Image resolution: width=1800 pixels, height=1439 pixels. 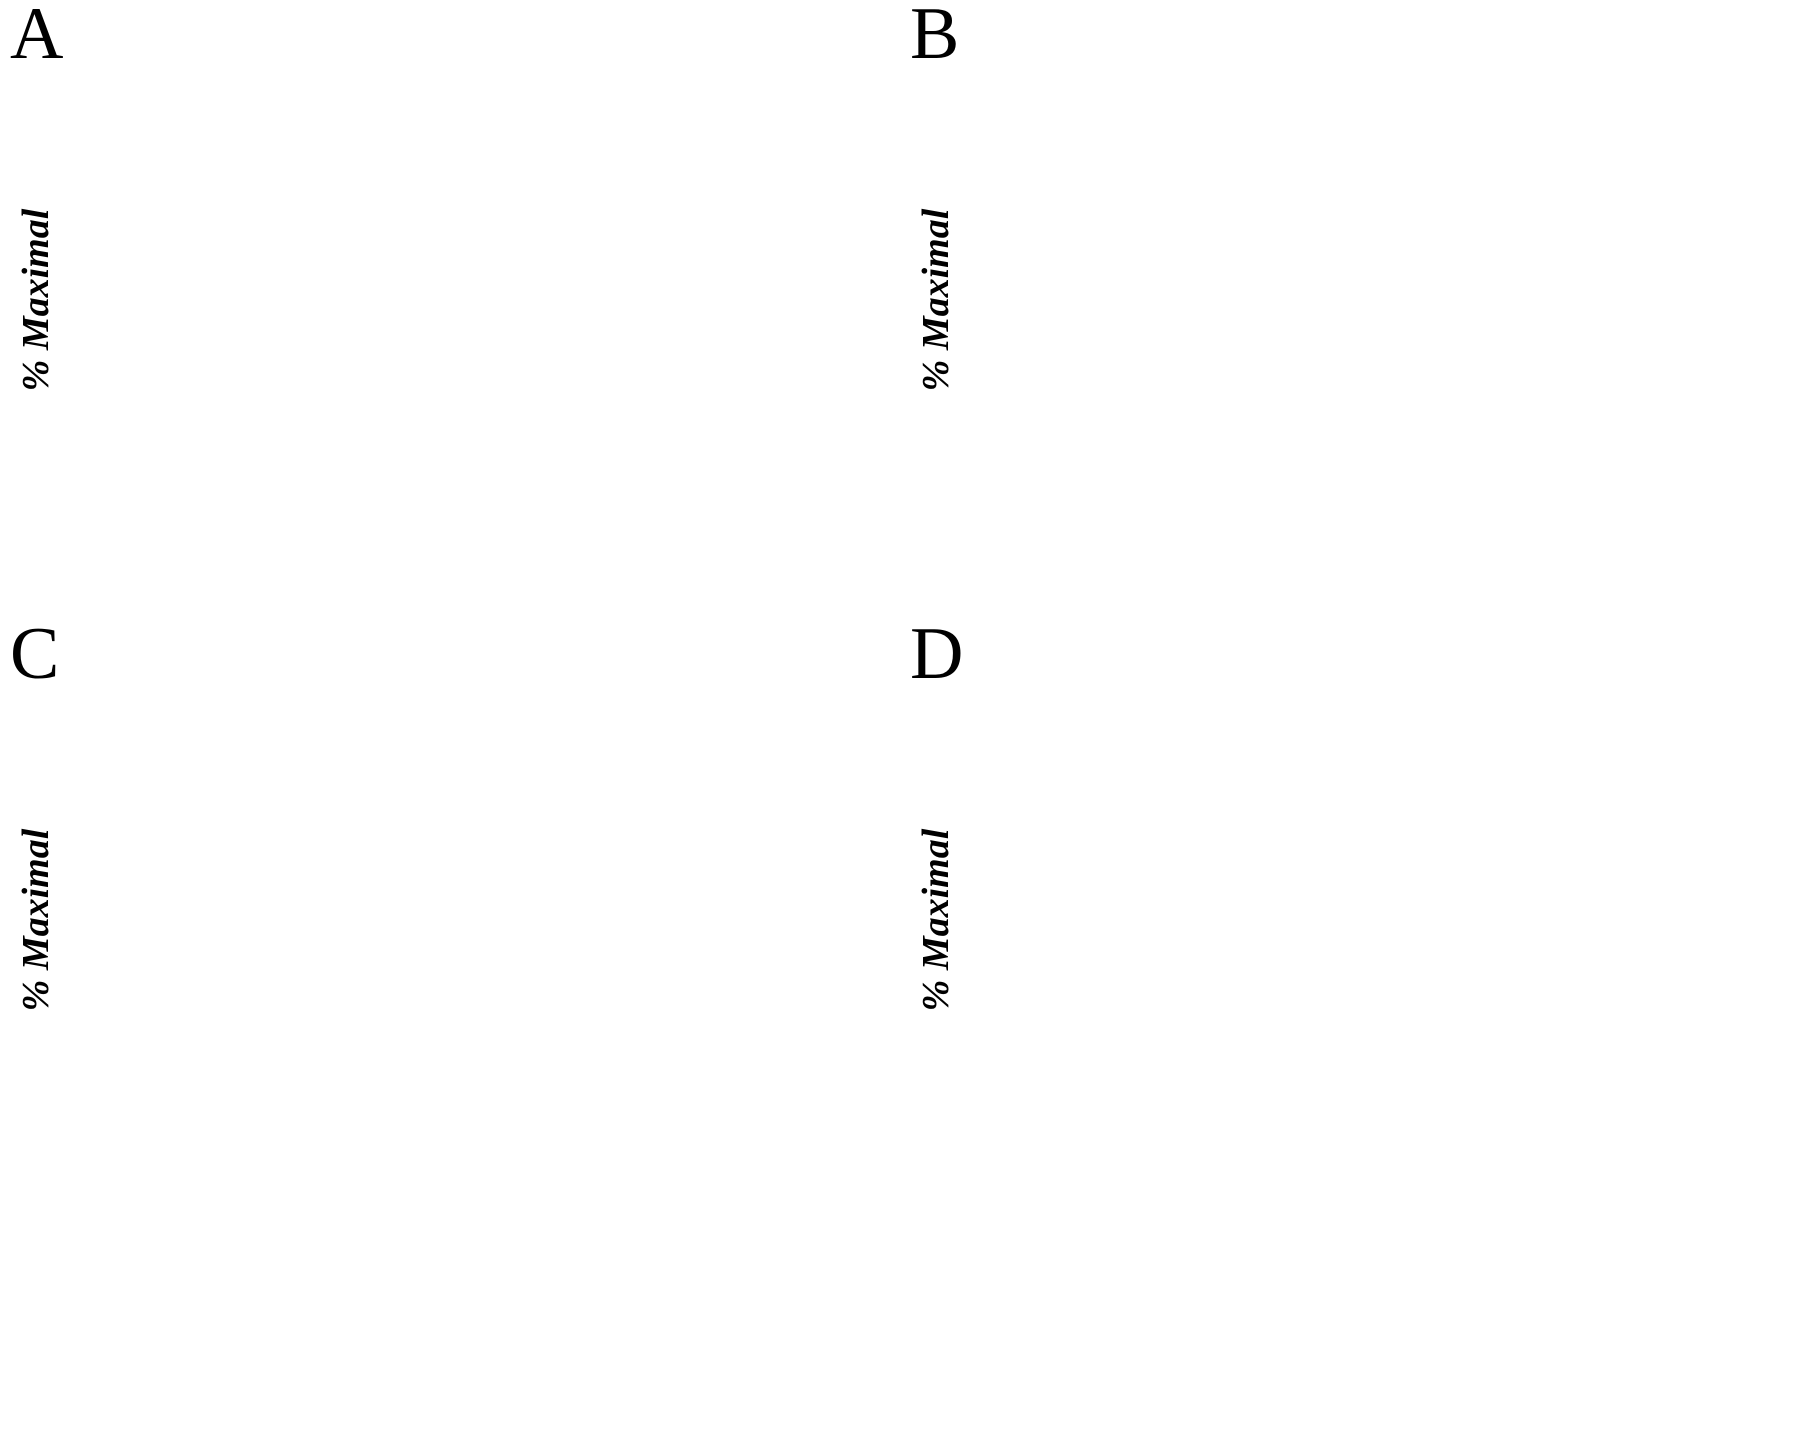 I want to click on panel-c-y-axis-title: % Maximal, so click(x=36, y=919).